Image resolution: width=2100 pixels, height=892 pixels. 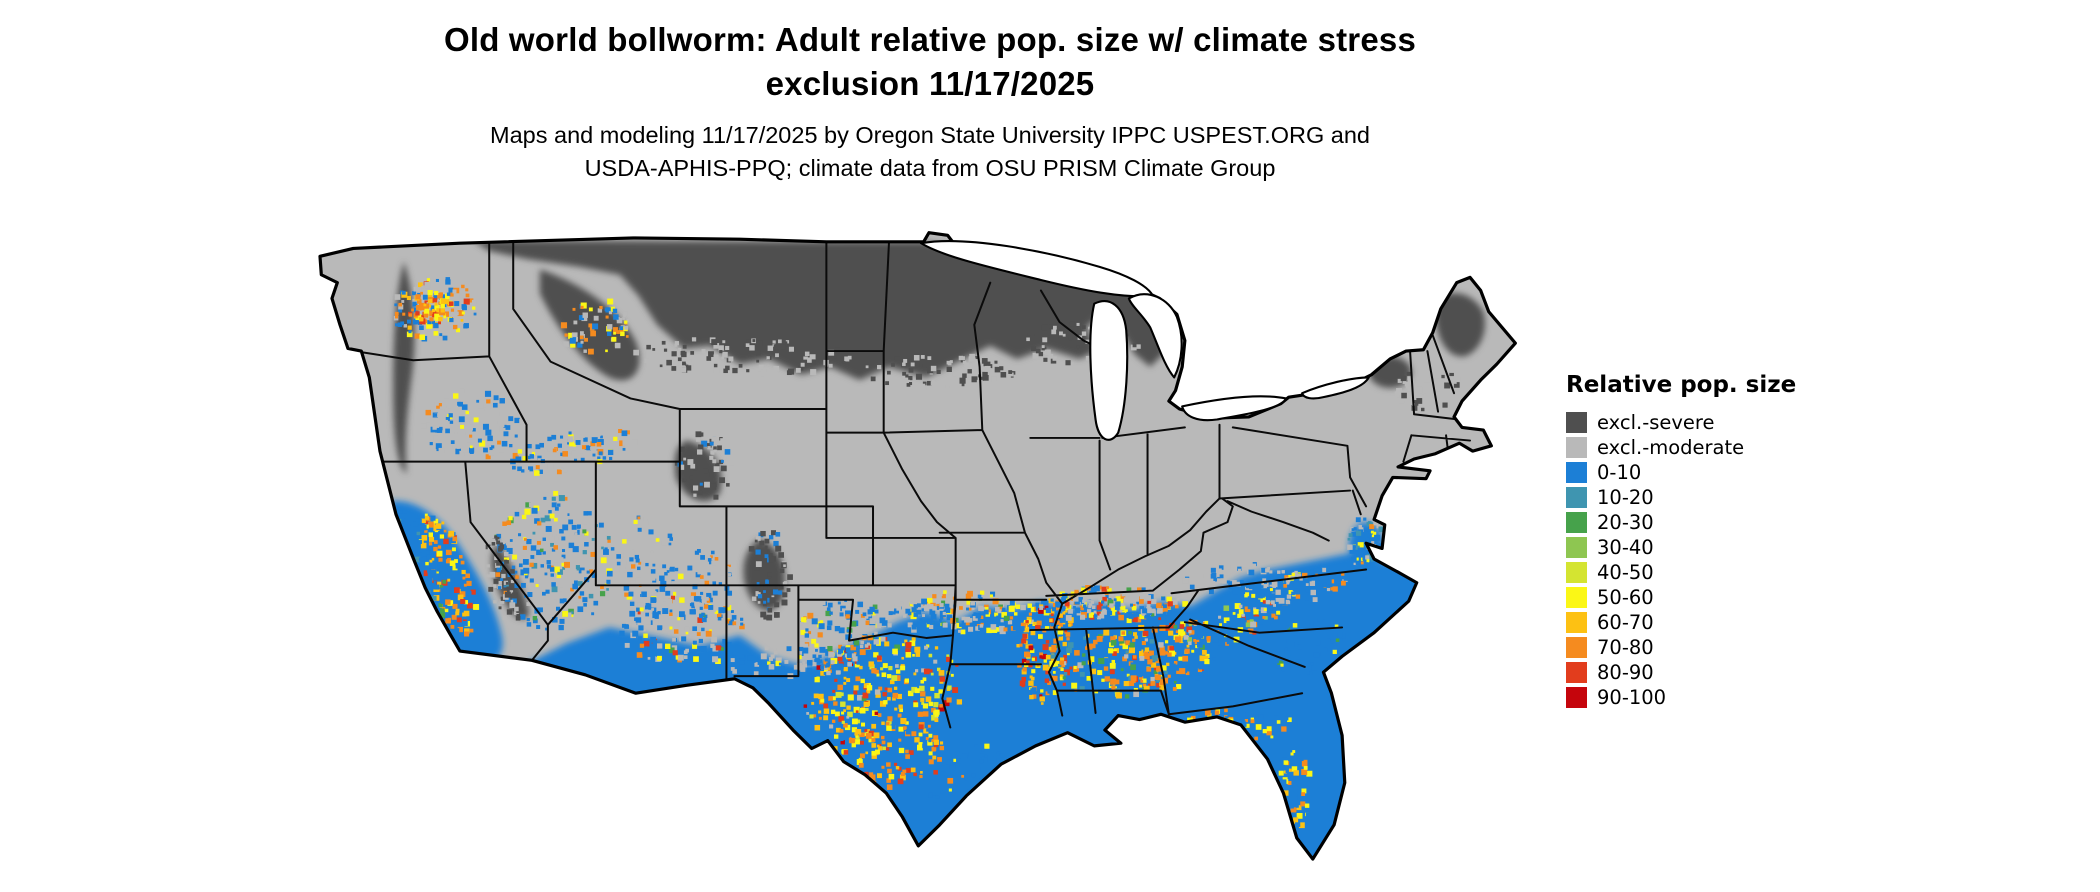 I want to click on legend-label: excl.-severe, so click(x=1656, y=422).